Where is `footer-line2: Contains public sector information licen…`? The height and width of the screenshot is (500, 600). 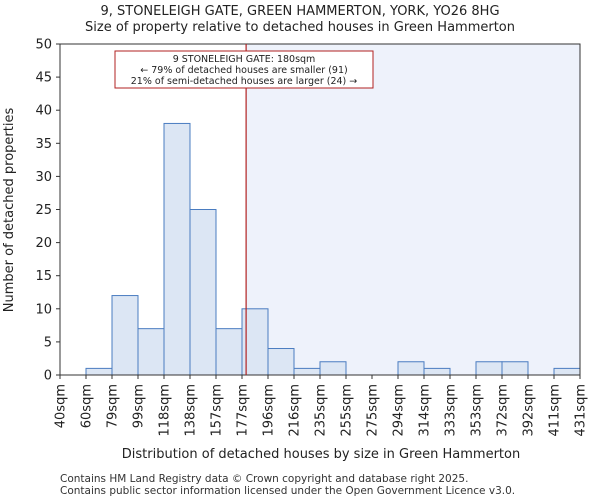 footer-line2: Contains public sector information licen… is located at coordinates (287, 491).